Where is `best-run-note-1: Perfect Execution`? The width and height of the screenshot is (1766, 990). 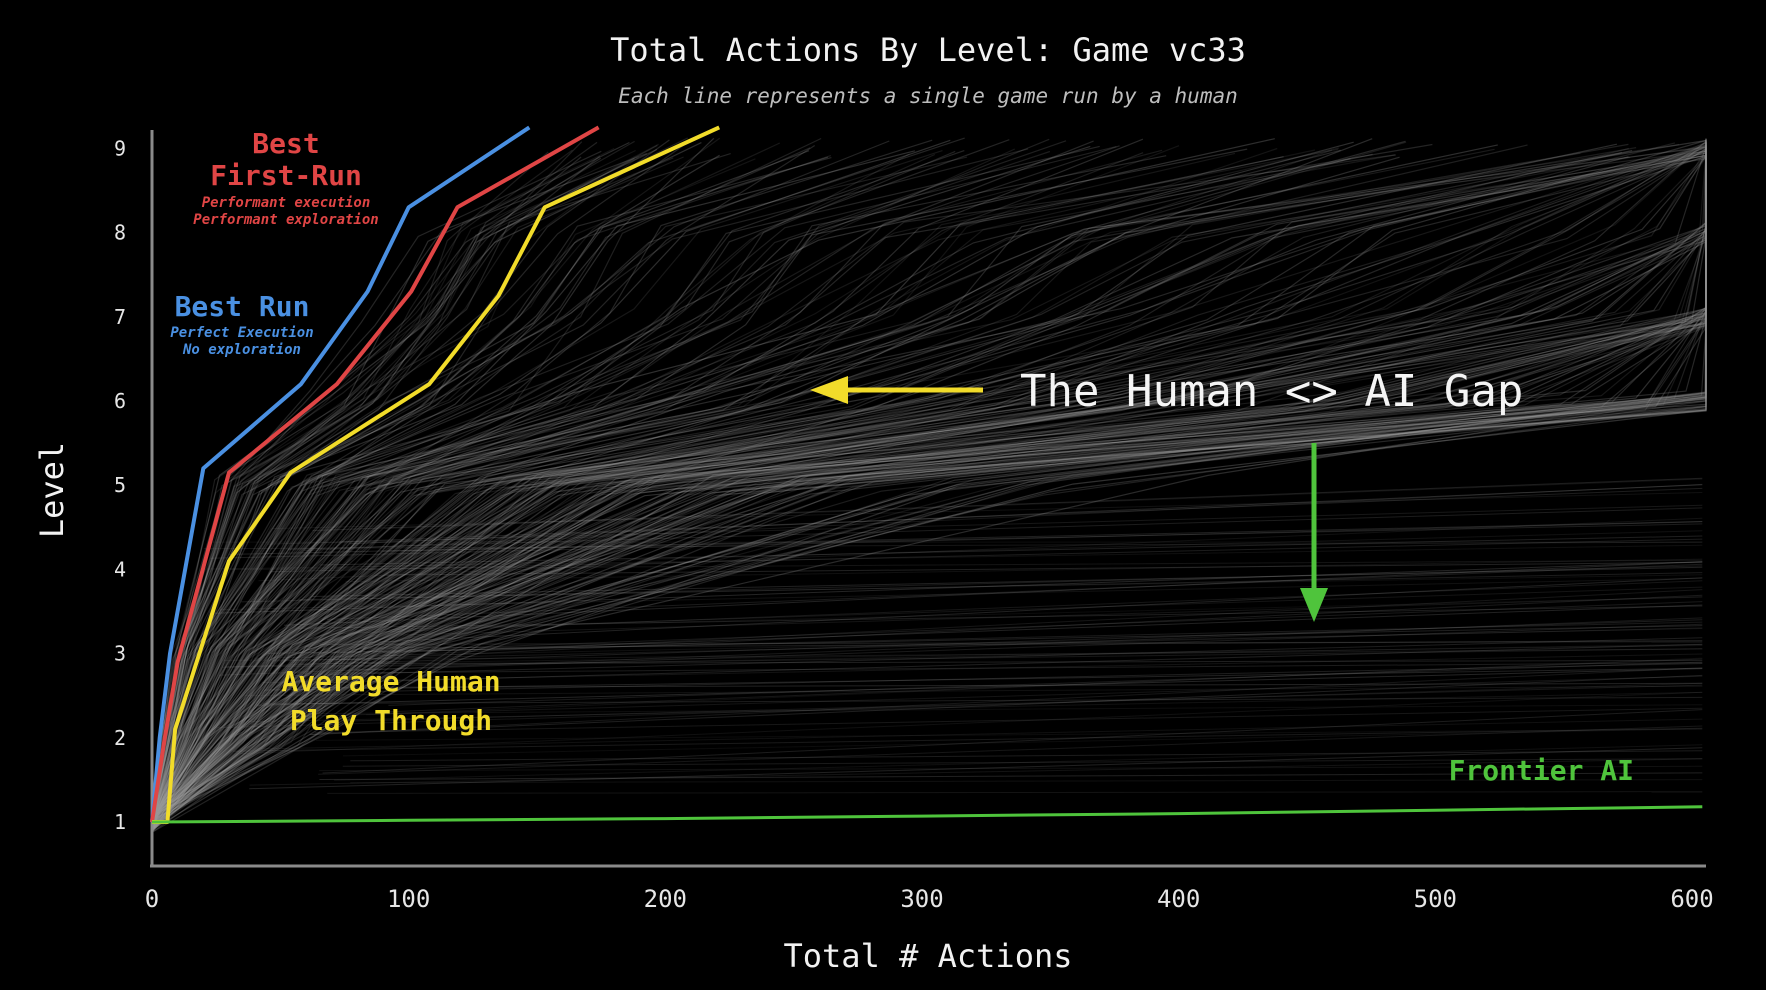 best-run-note-1: Perfect Execution is located at coordinates (241, 333).